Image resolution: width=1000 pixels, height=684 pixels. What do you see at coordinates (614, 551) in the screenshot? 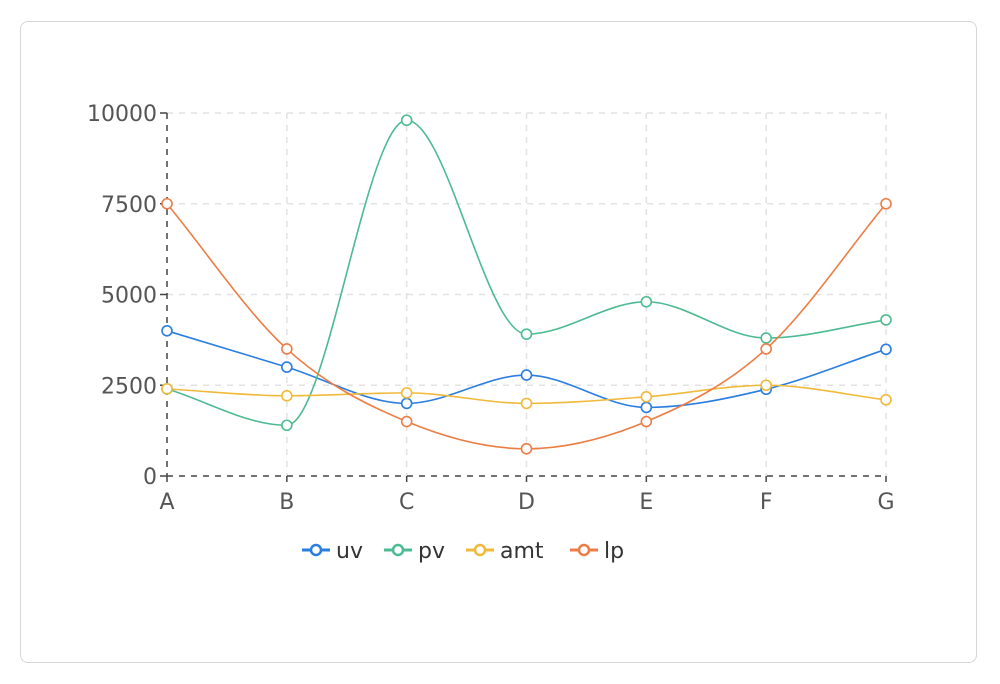
I see `legend-label-lp: lp` at bounding box center [614, 551].